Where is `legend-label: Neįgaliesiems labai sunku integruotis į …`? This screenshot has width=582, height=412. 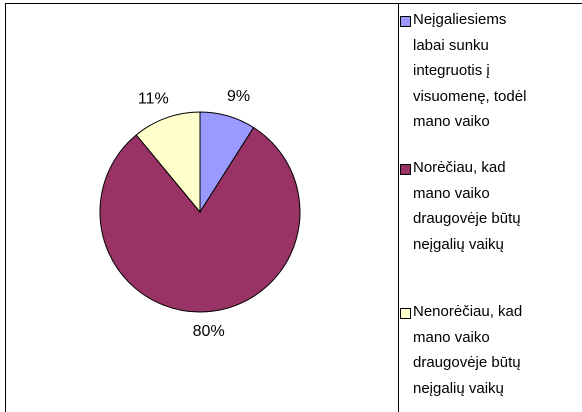 legend-label: Neįgaliesiems labai sunku integruotis į … is located at coordinates (470, 70).